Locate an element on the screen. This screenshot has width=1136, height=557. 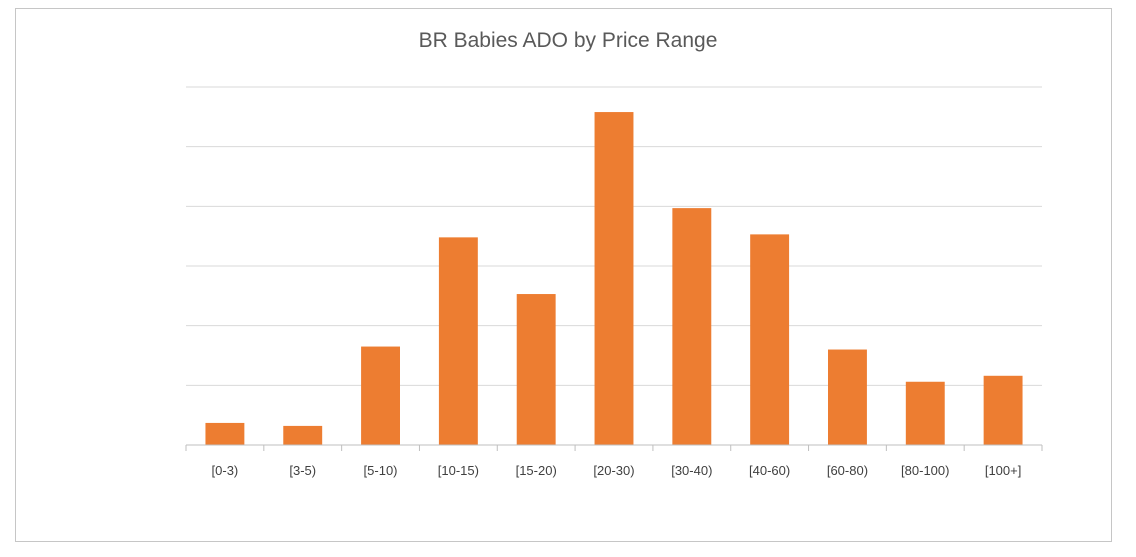
x-tick-label: [40-60) is located at coordinates (769, 470).